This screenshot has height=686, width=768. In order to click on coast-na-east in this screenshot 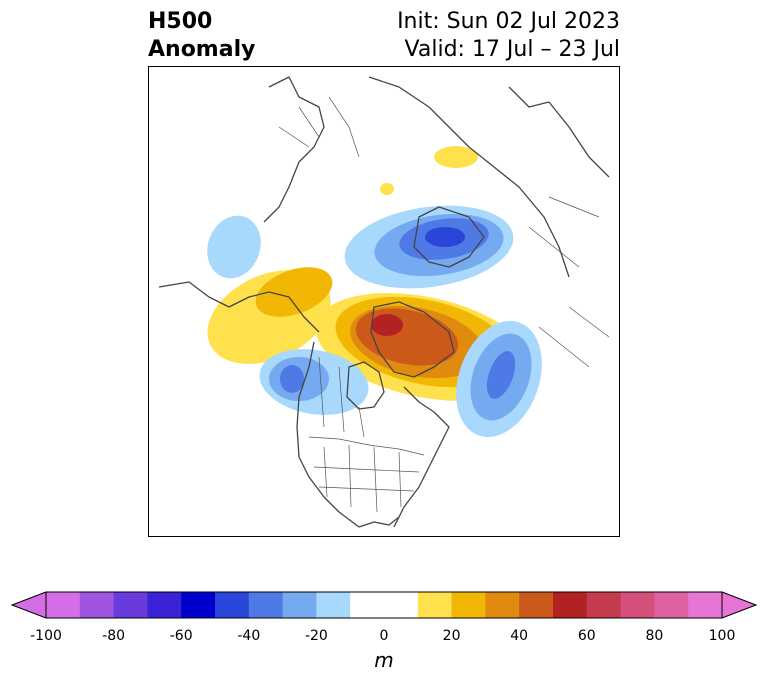, I will do `click(421, 457)`.